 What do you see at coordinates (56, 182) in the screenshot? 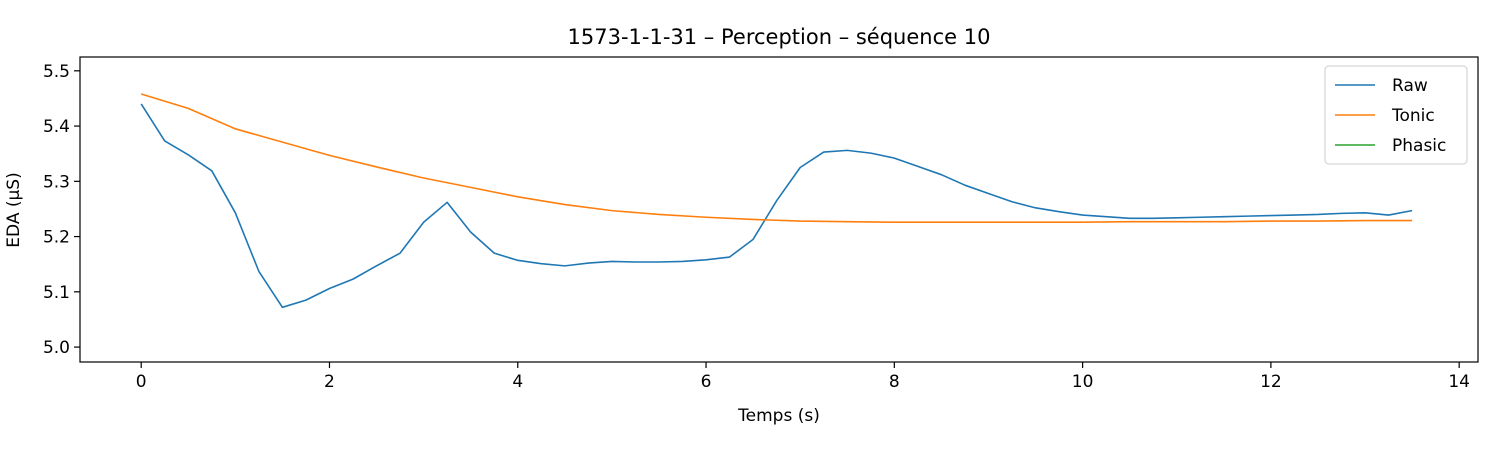
I see `y-tick-label: 5.3` at bounding box center [56, 182].